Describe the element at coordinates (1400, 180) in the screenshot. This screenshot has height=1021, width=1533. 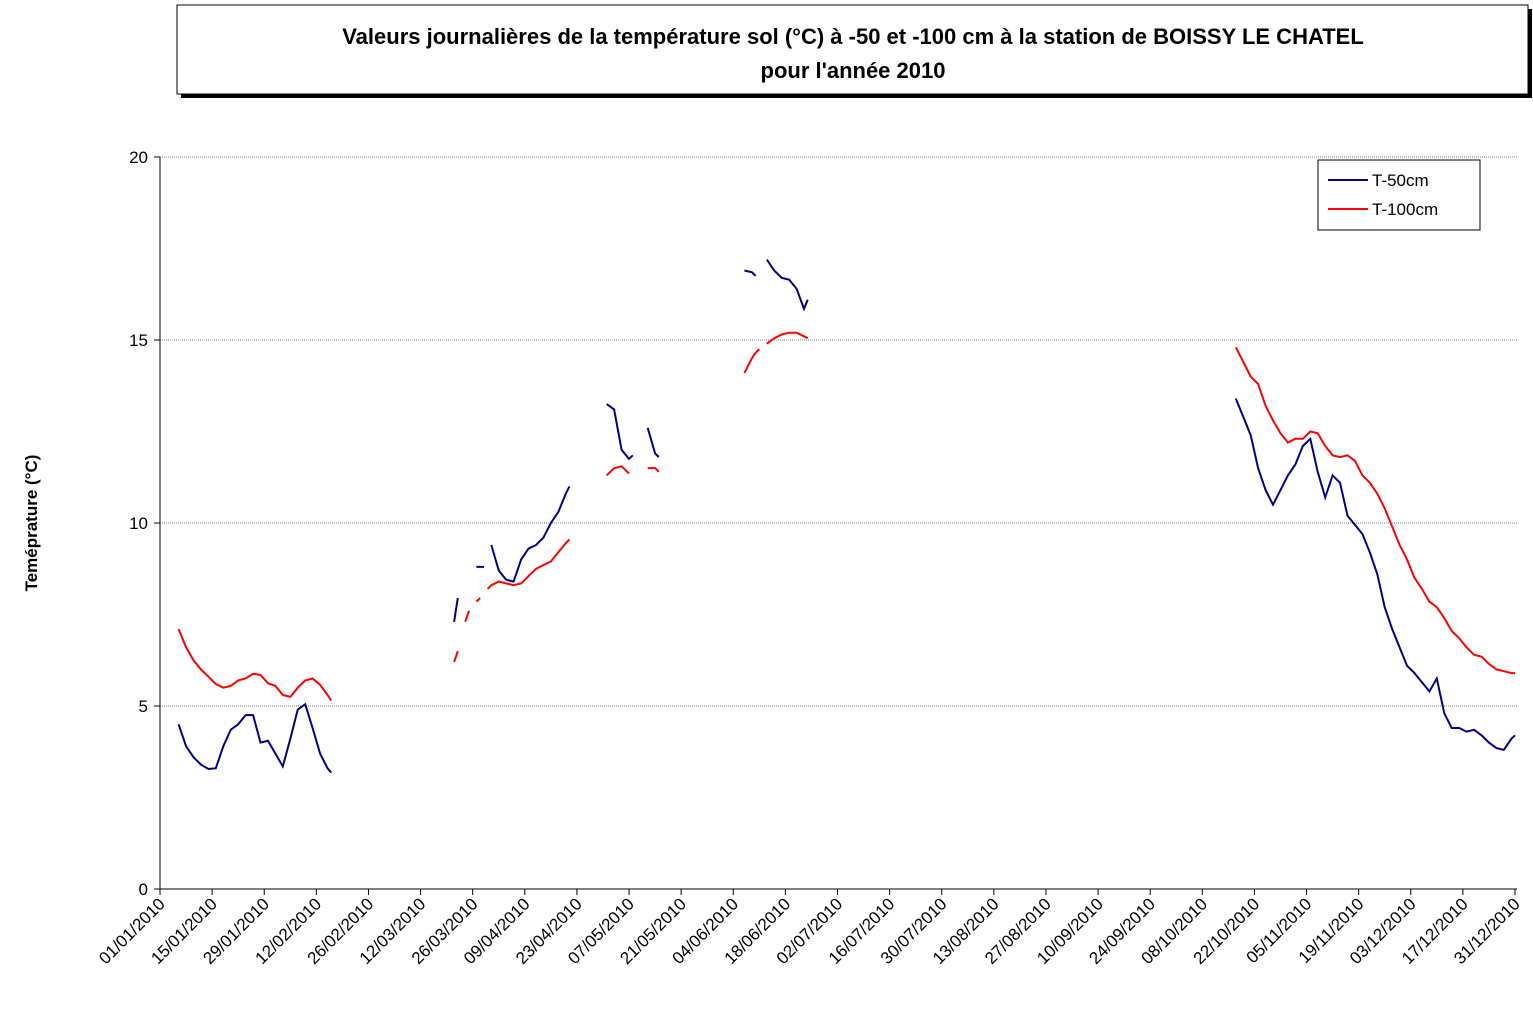
I see `legend-label: T-50cm` at that location.